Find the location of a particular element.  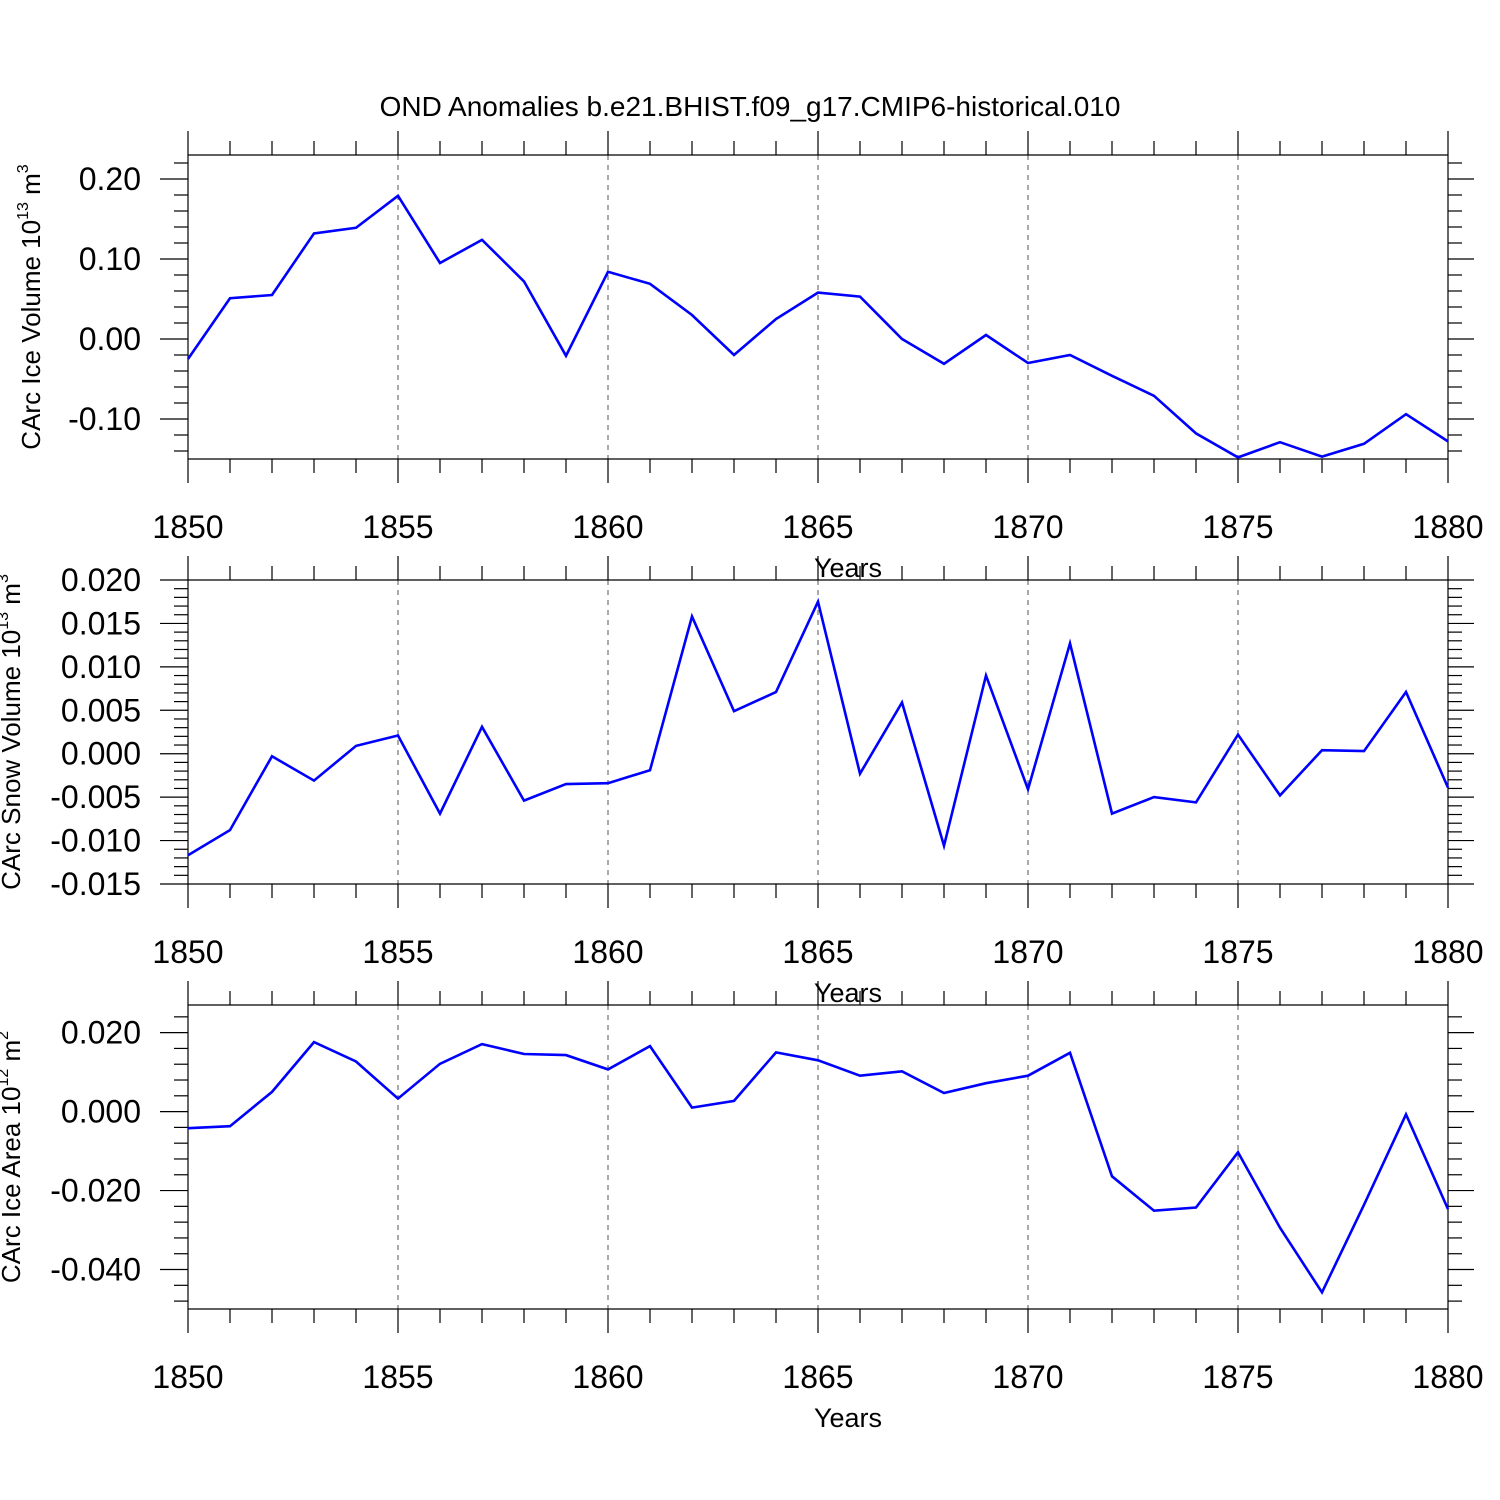

y-tick-label: 0.010 is located at coordinates (101, 667).